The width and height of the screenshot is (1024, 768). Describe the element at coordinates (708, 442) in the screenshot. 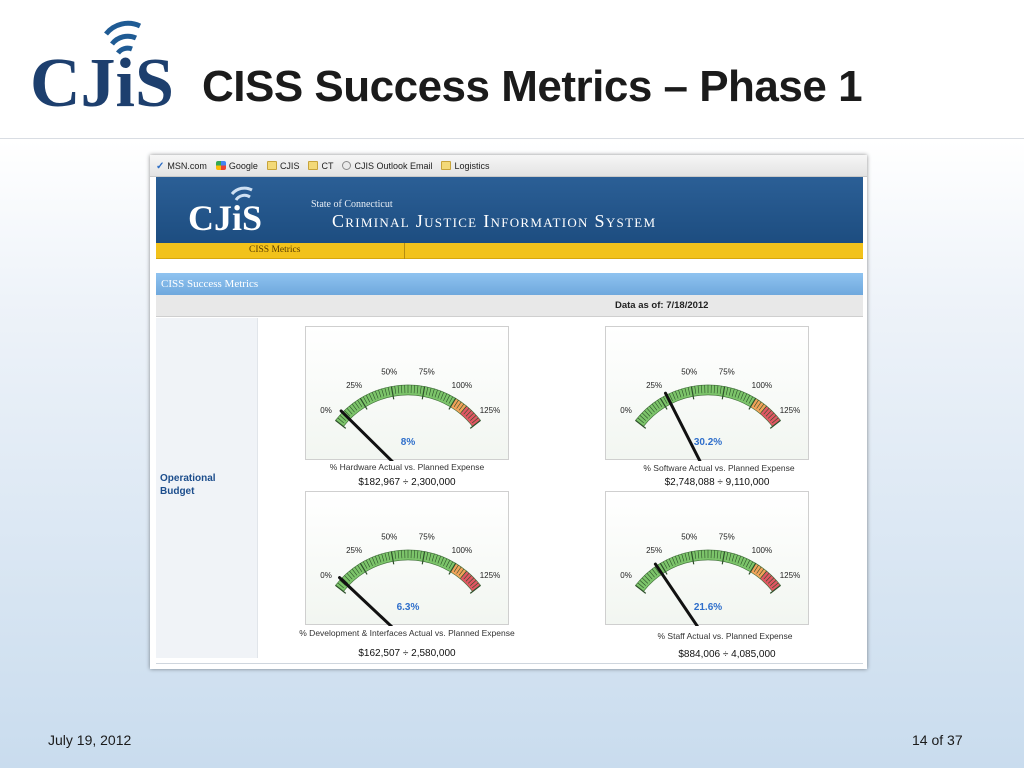

I see `gauge-value: 30.2%` at that location.